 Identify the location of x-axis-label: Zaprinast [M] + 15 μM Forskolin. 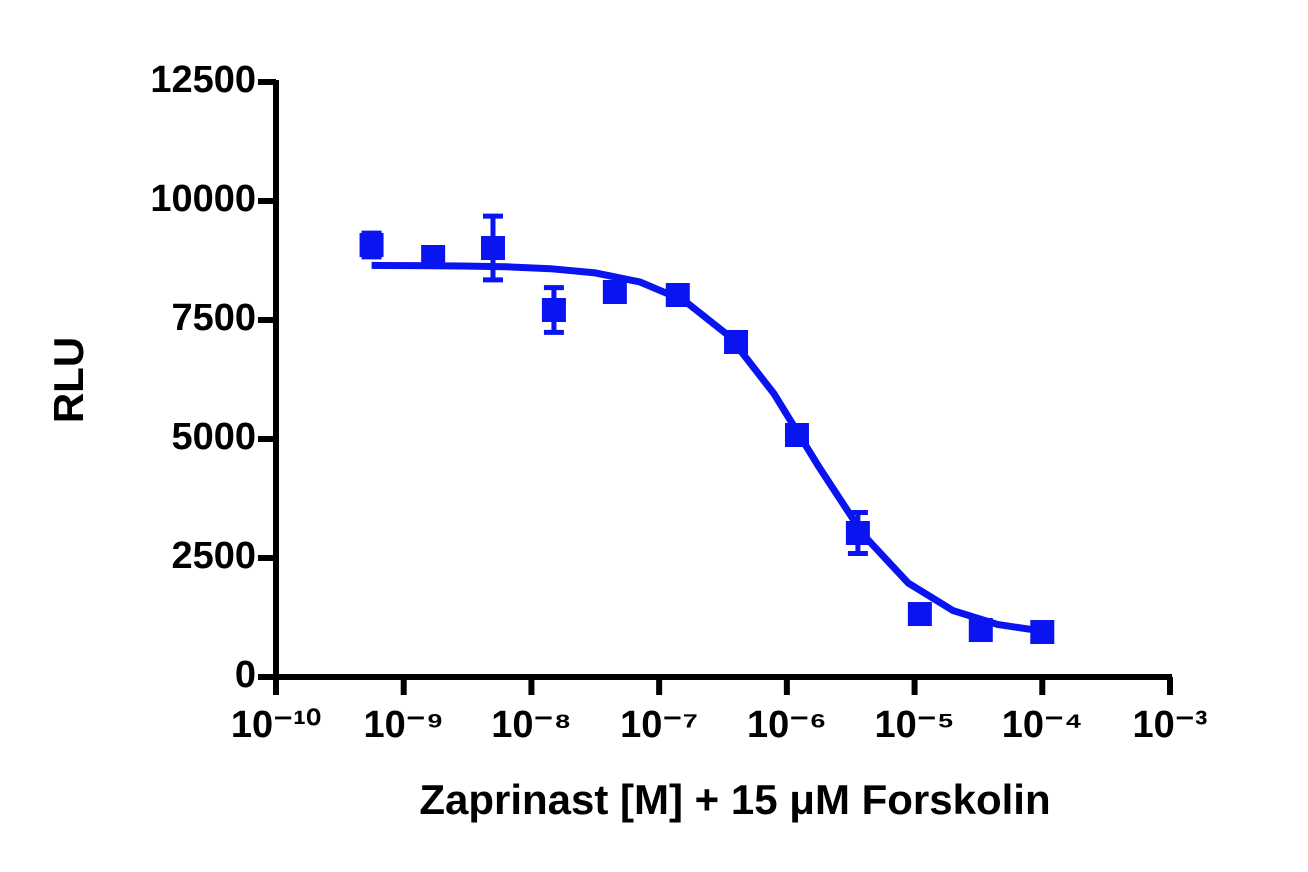
(734, 799).